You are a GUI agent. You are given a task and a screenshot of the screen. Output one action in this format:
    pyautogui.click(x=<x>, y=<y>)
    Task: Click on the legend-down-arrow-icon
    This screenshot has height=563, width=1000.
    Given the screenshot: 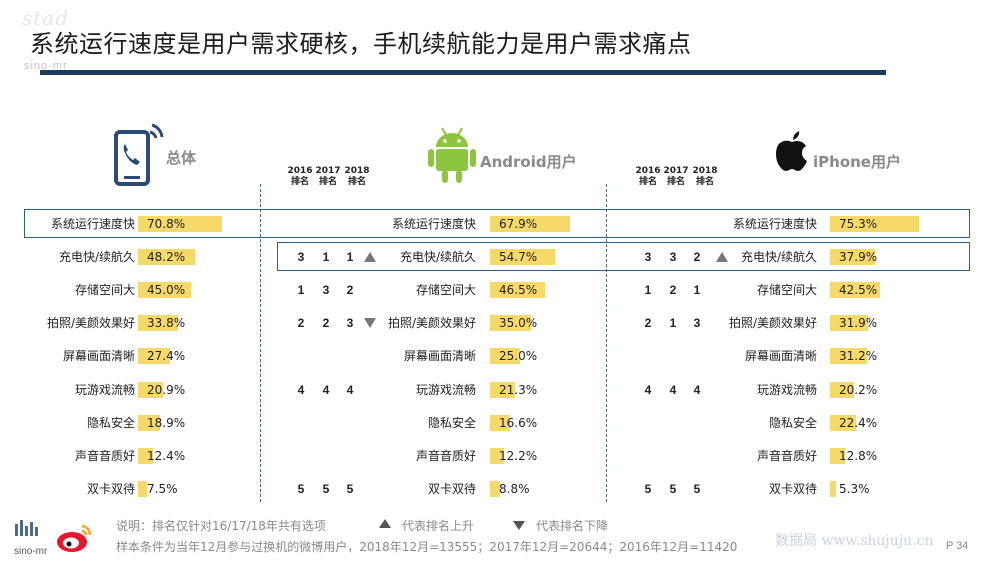 What is the action you would take?
    pyautogui.click(x=519, y=525)
    